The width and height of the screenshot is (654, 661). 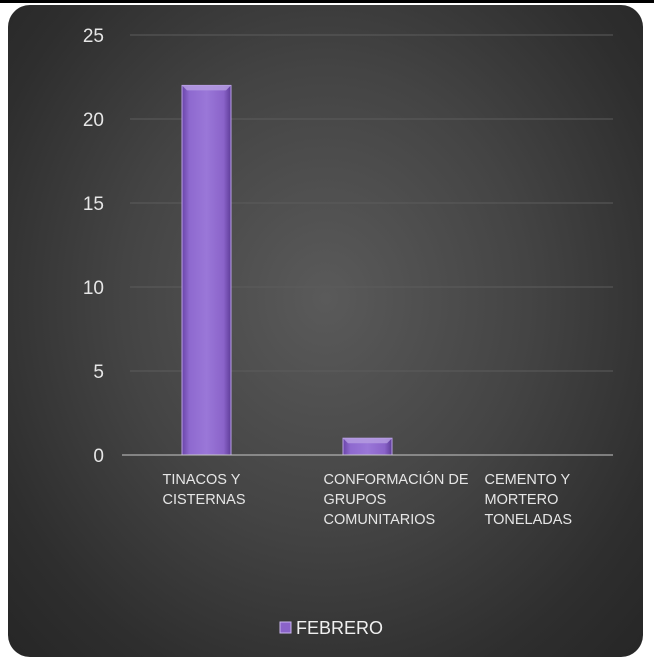 I want to click on category-label: TONELADAS, so click(x=529, y=520).